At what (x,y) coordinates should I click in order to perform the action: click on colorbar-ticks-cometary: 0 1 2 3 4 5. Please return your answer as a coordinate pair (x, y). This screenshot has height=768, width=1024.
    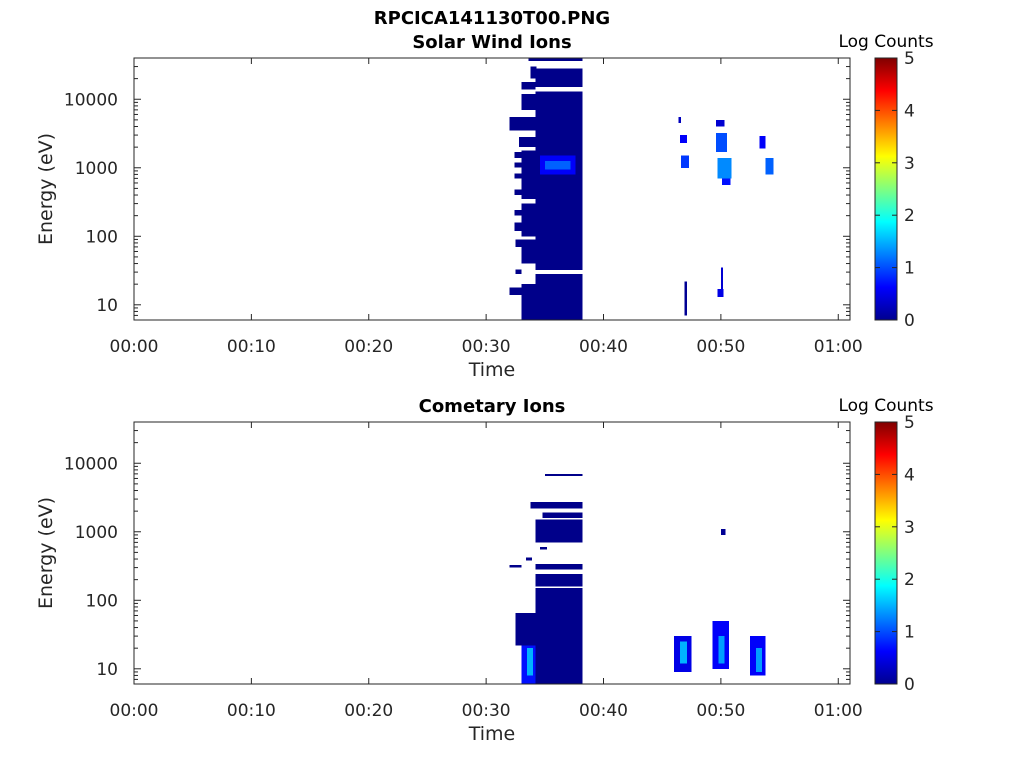
    Looking at the image, I should click on (895, 554).